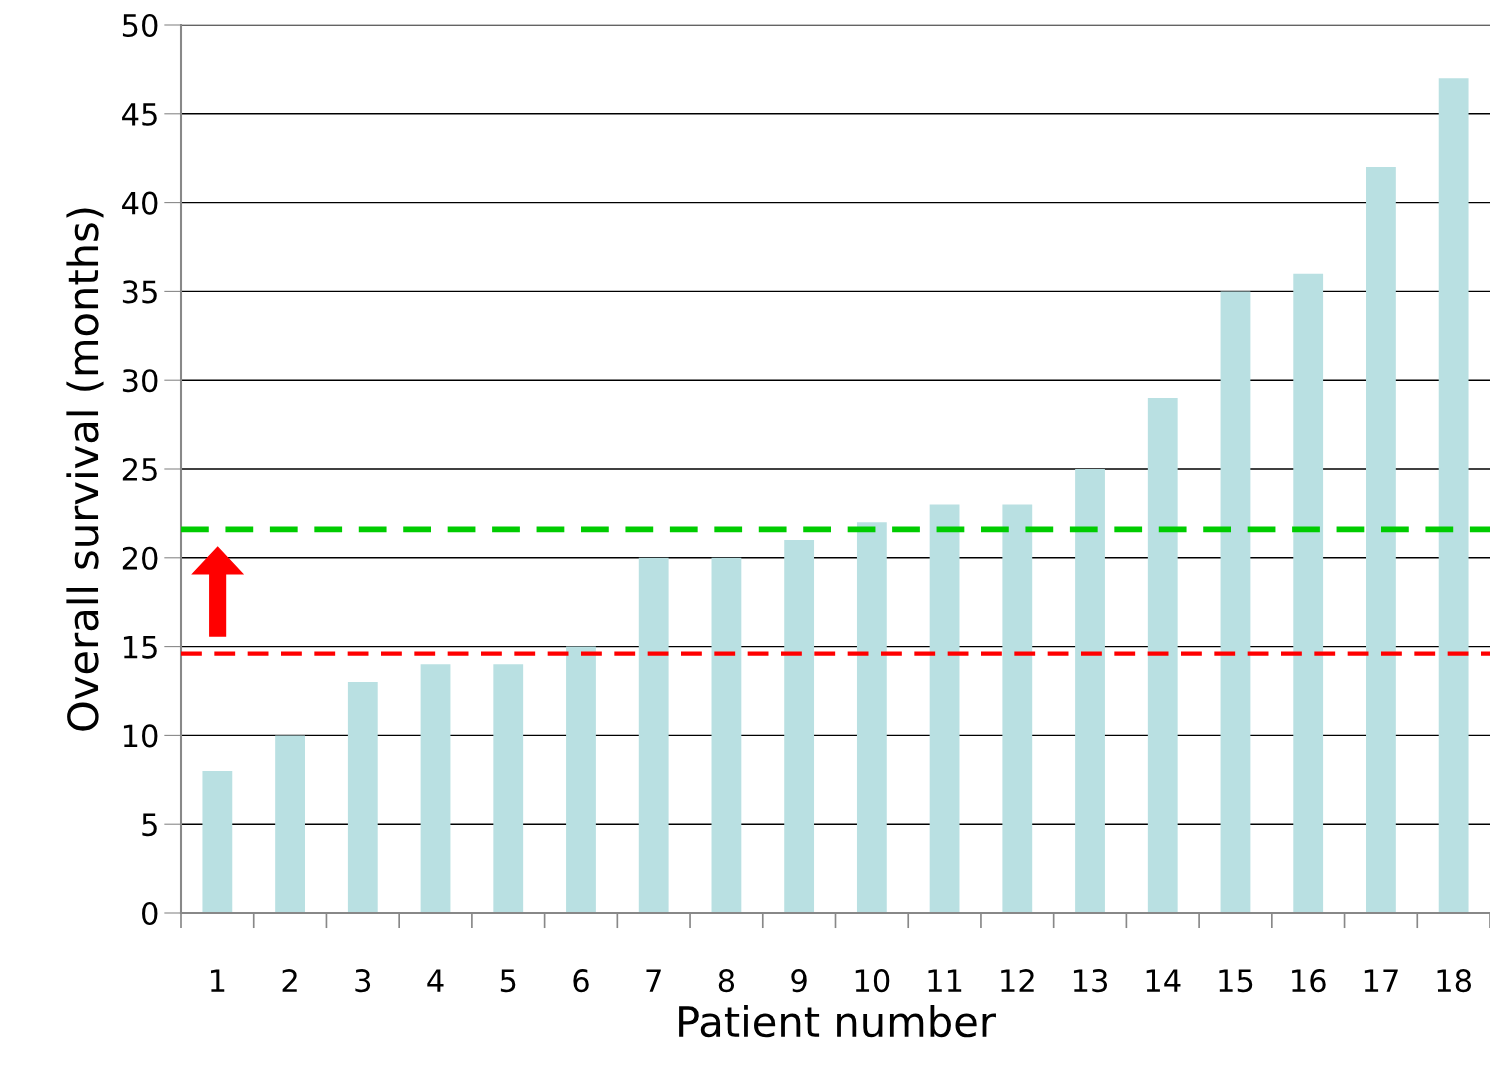  What do you see at coordinates (218, 980) in the screenshot?
I see `x-tick-label: 1` at bounding box center [218, 980].